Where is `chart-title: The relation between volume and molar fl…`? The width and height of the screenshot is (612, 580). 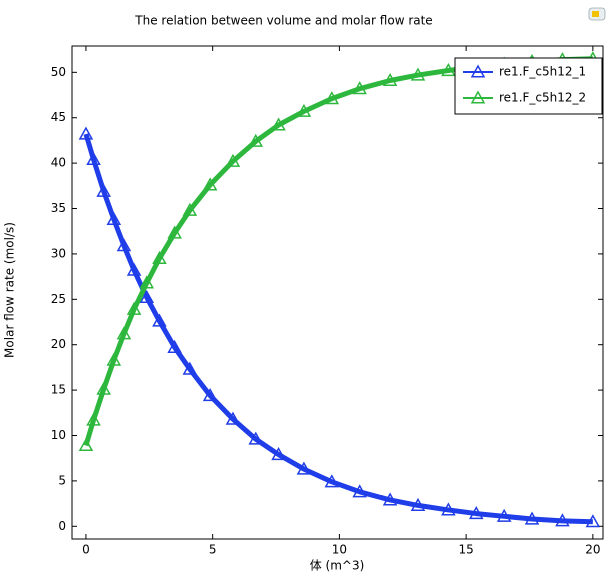
chart-title: The relation between volume and molar fl… is located at coordinates (283, 21).